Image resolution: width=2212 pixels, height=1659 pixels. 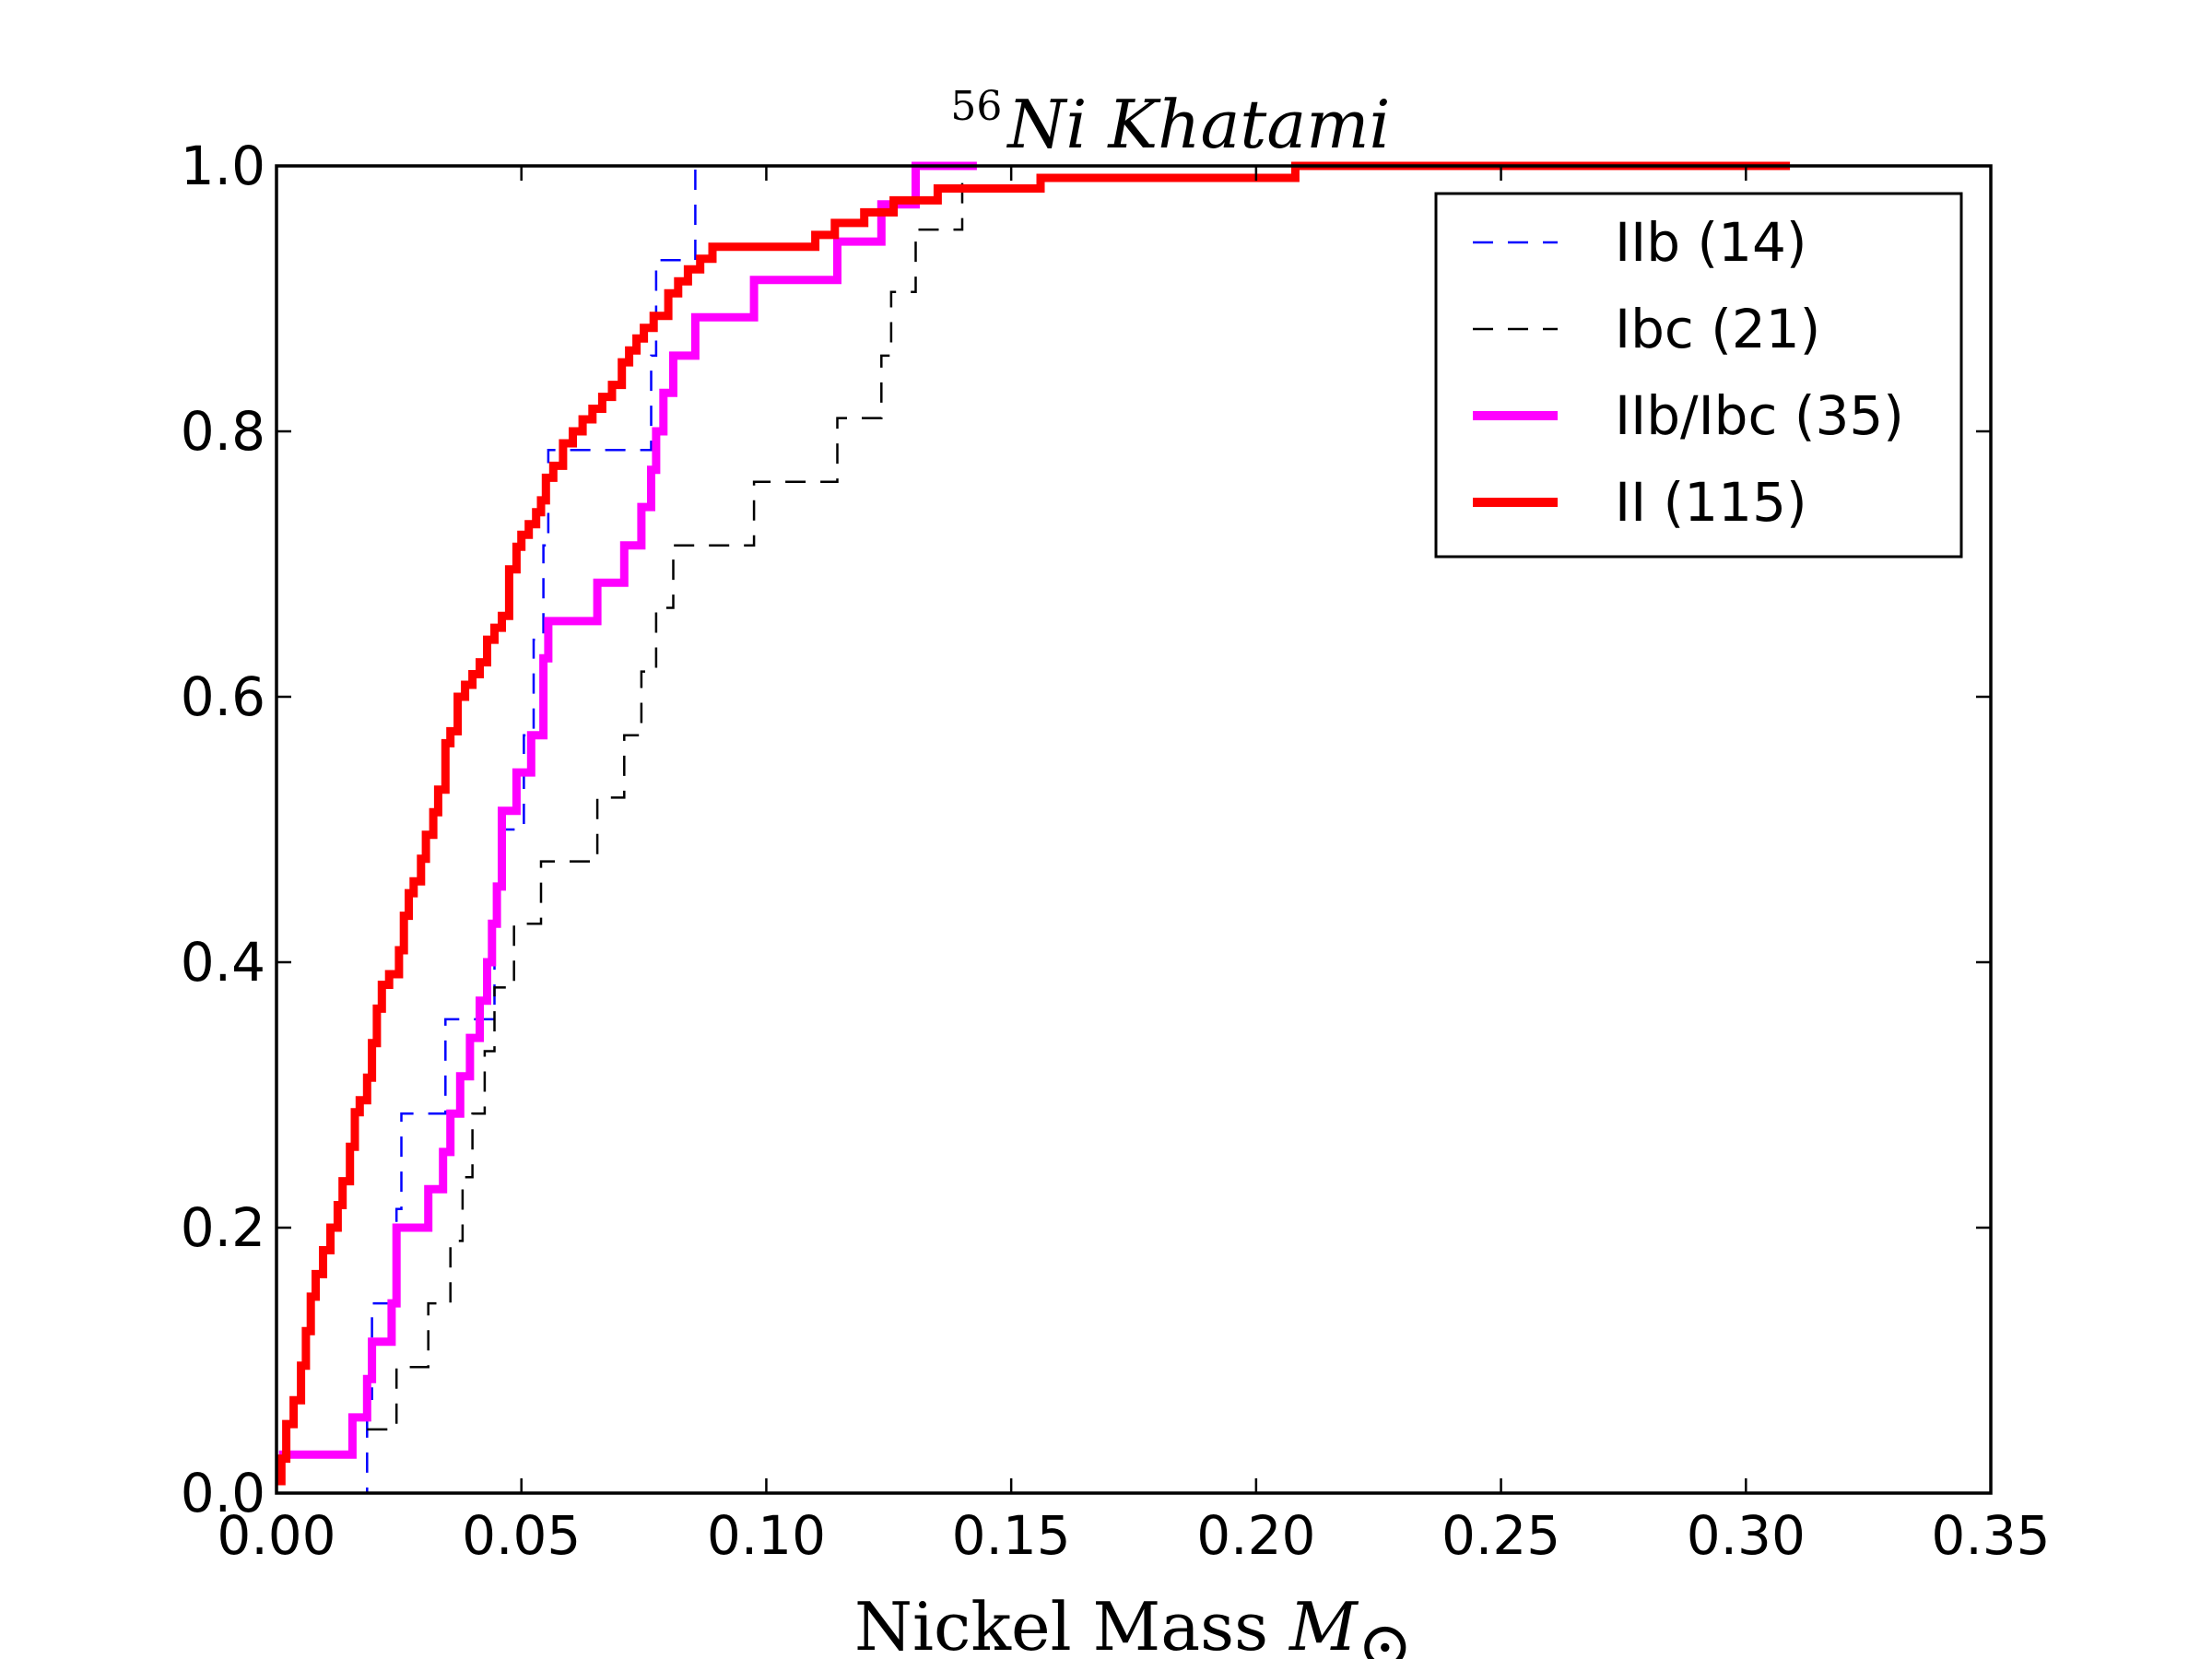 I want to click on x-tick-label: 0.00, so click(x=276, y=1535).